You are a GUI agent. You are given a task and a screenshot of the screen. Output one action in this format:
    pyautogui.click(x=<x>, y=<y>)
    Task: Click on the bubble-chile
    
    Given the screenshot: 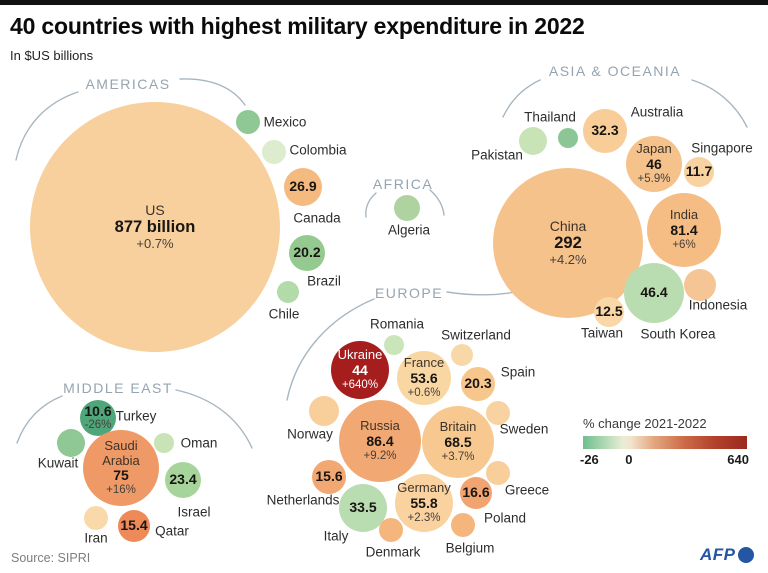 What is the action you would take?
    pyautogui.click(x=288, y=292)
    